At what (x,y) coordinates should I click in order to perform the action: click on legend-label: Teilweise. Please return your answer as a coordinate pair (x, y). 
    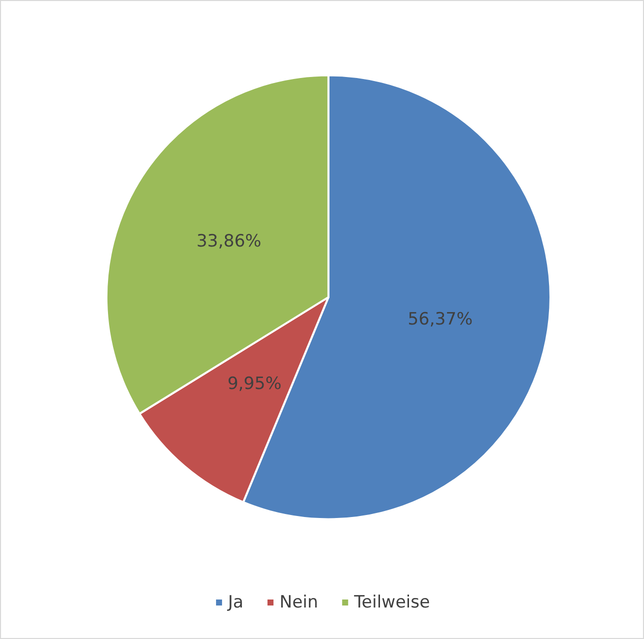
    Looking at the image, I should click on (391, 602).